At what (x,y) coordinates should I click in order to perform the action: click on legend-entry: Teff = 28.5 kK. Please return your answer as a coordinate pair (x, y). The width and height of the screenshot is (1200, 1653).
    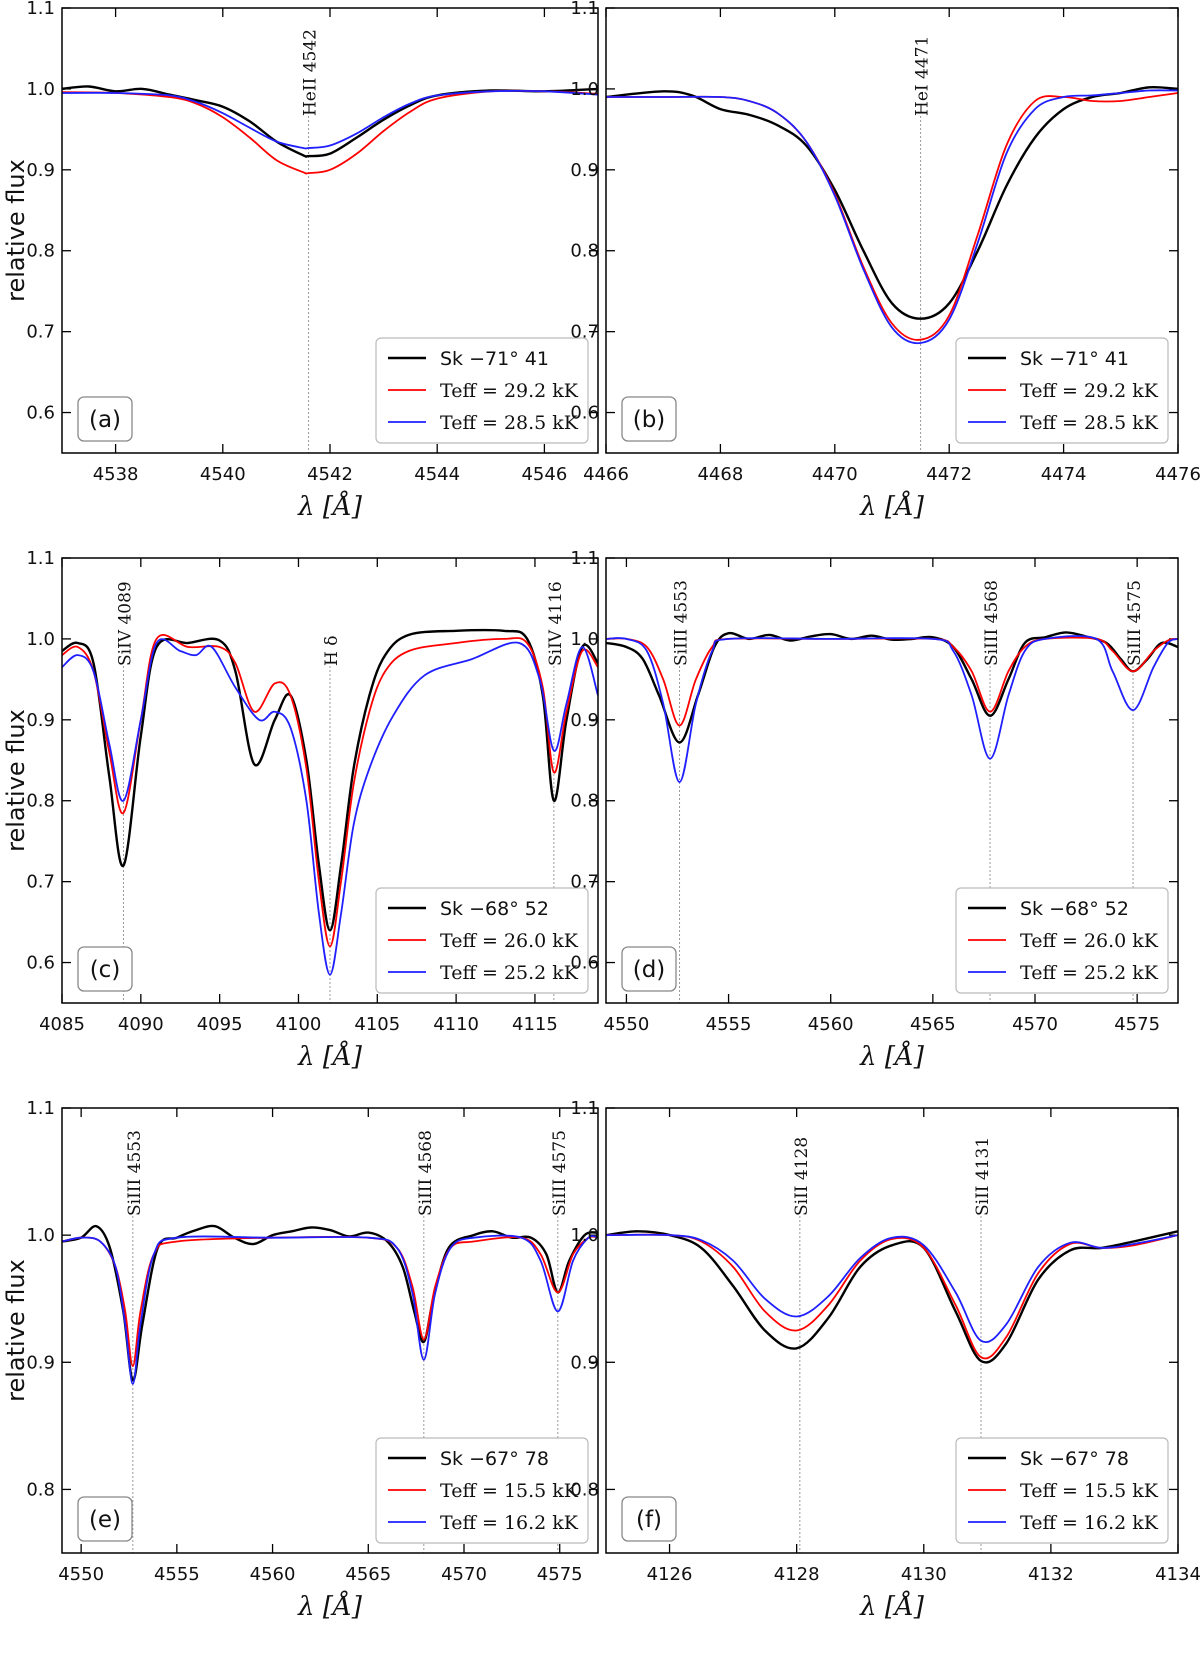
    Looking at the image, I should click on (1089, 423).